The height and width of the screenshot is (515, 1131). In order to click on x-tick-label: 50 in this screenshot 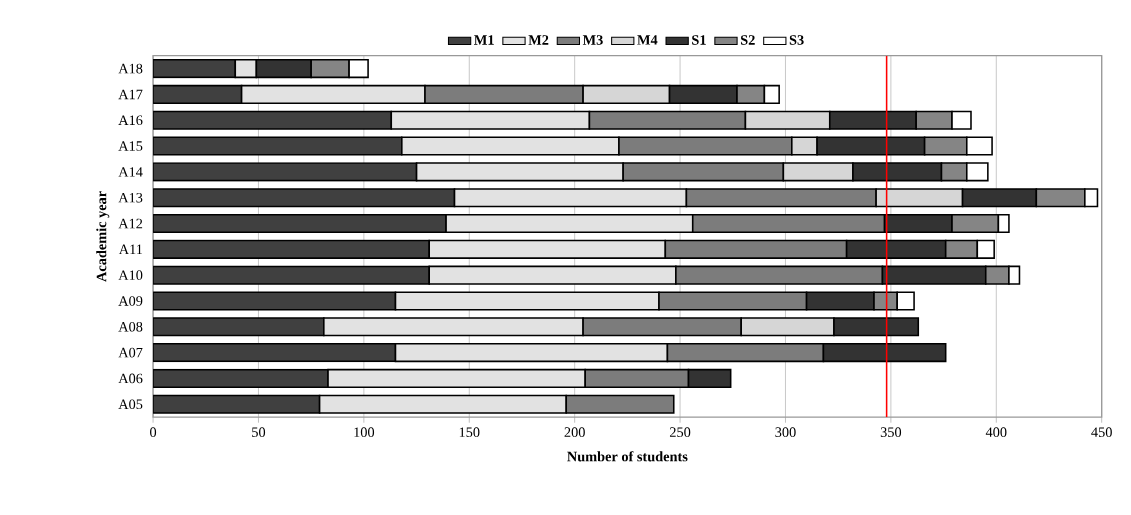, I will do `click(259, 432)`.